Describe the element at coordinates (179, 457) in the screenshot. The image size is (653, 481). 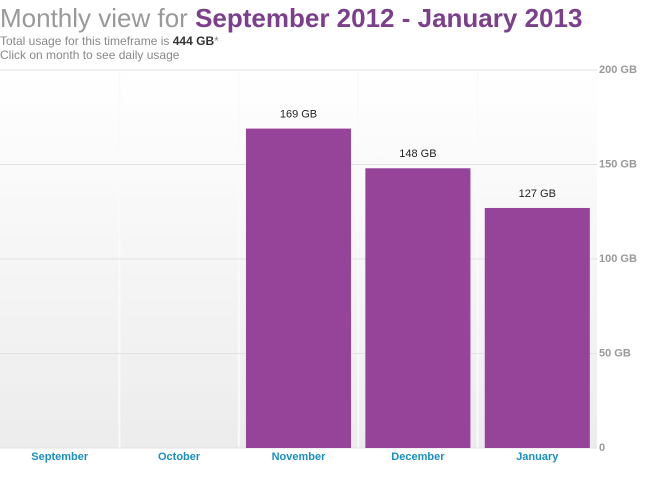
I see `month-label: October` at that location.